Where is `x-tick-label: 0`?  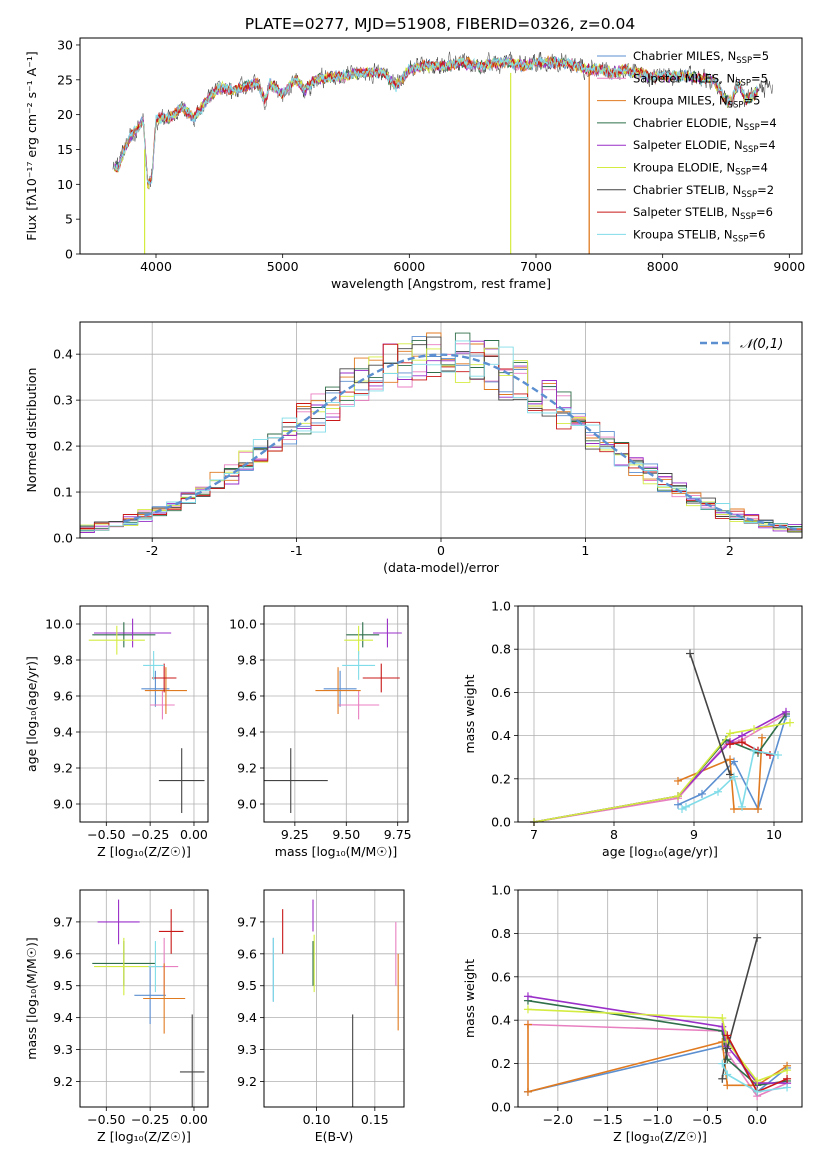 x-tick-label: 0 is located at coordinates (441, 550).